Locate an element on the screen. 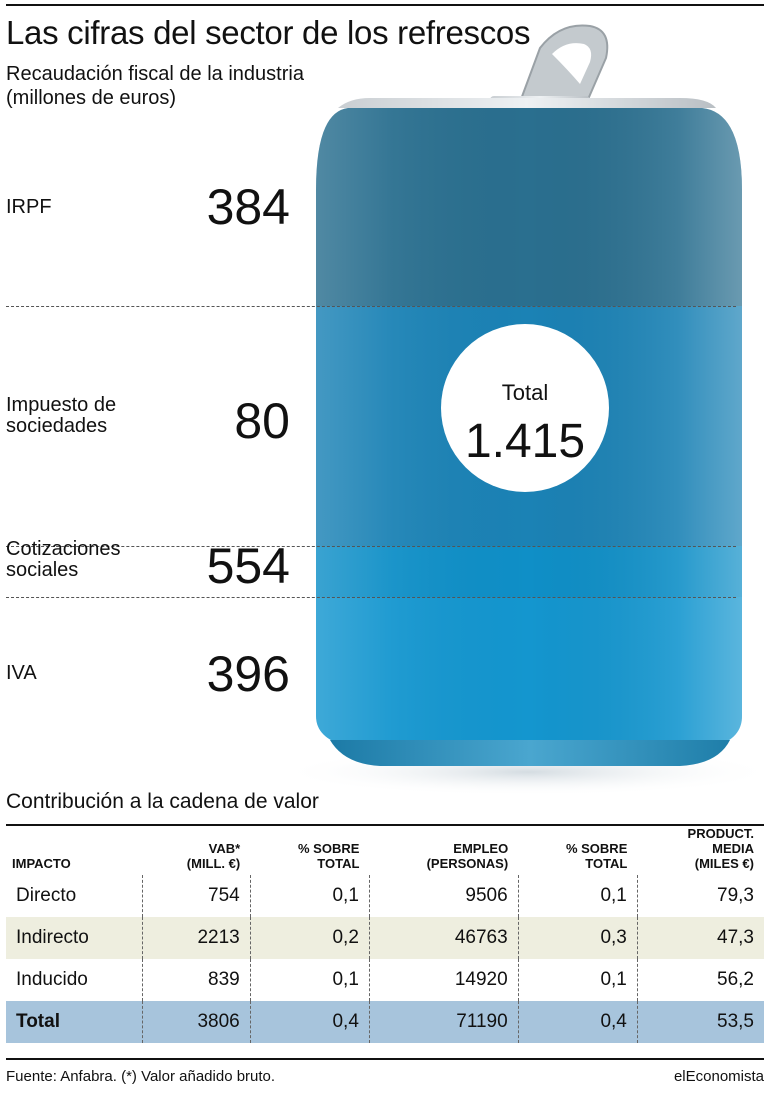 The height and width of the screenshot is (1095, 770). table-row: Directo 754 0,1 9506 0,1 79,3 is located at coordinates (385, 896).